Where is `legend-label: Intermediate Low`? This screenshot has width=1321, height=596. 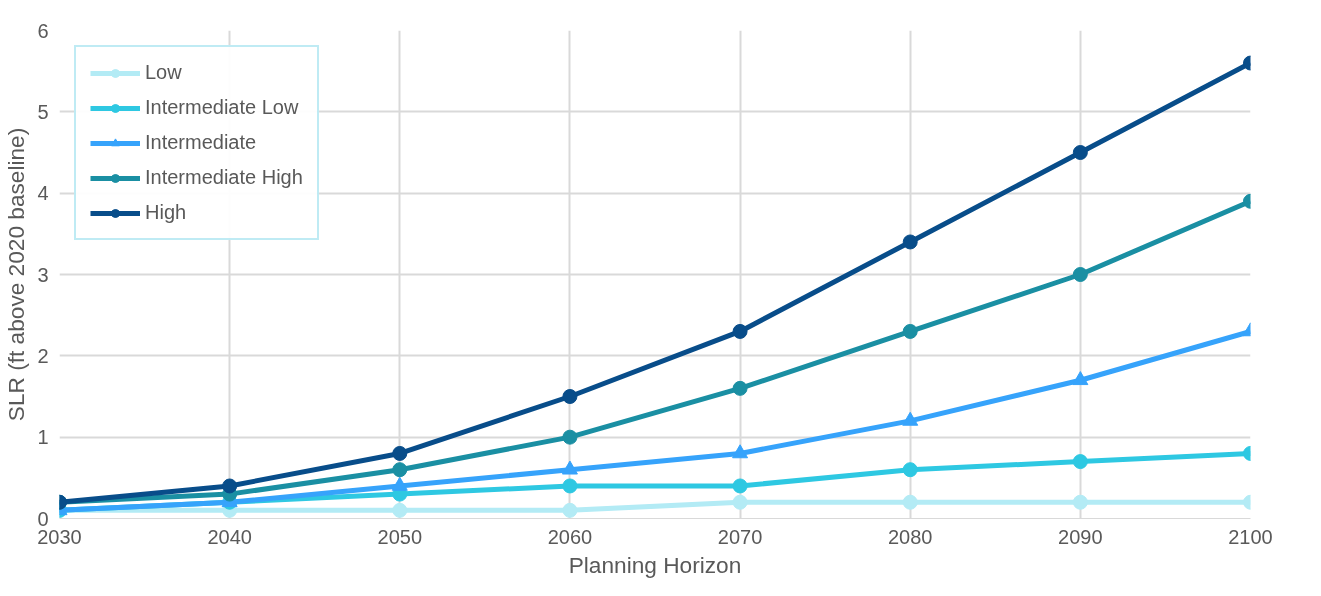 legend-label: Intermediate Low is located at coordinates (222, 107).